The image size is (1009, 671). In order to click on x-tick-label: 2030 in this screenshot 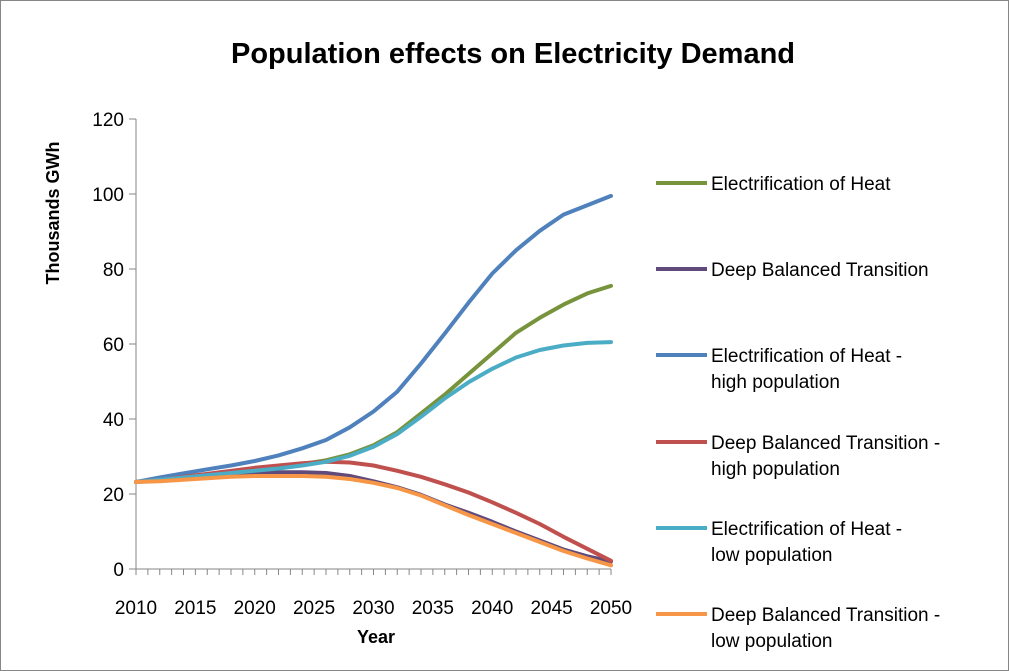, I will do `click(373, 608)`.